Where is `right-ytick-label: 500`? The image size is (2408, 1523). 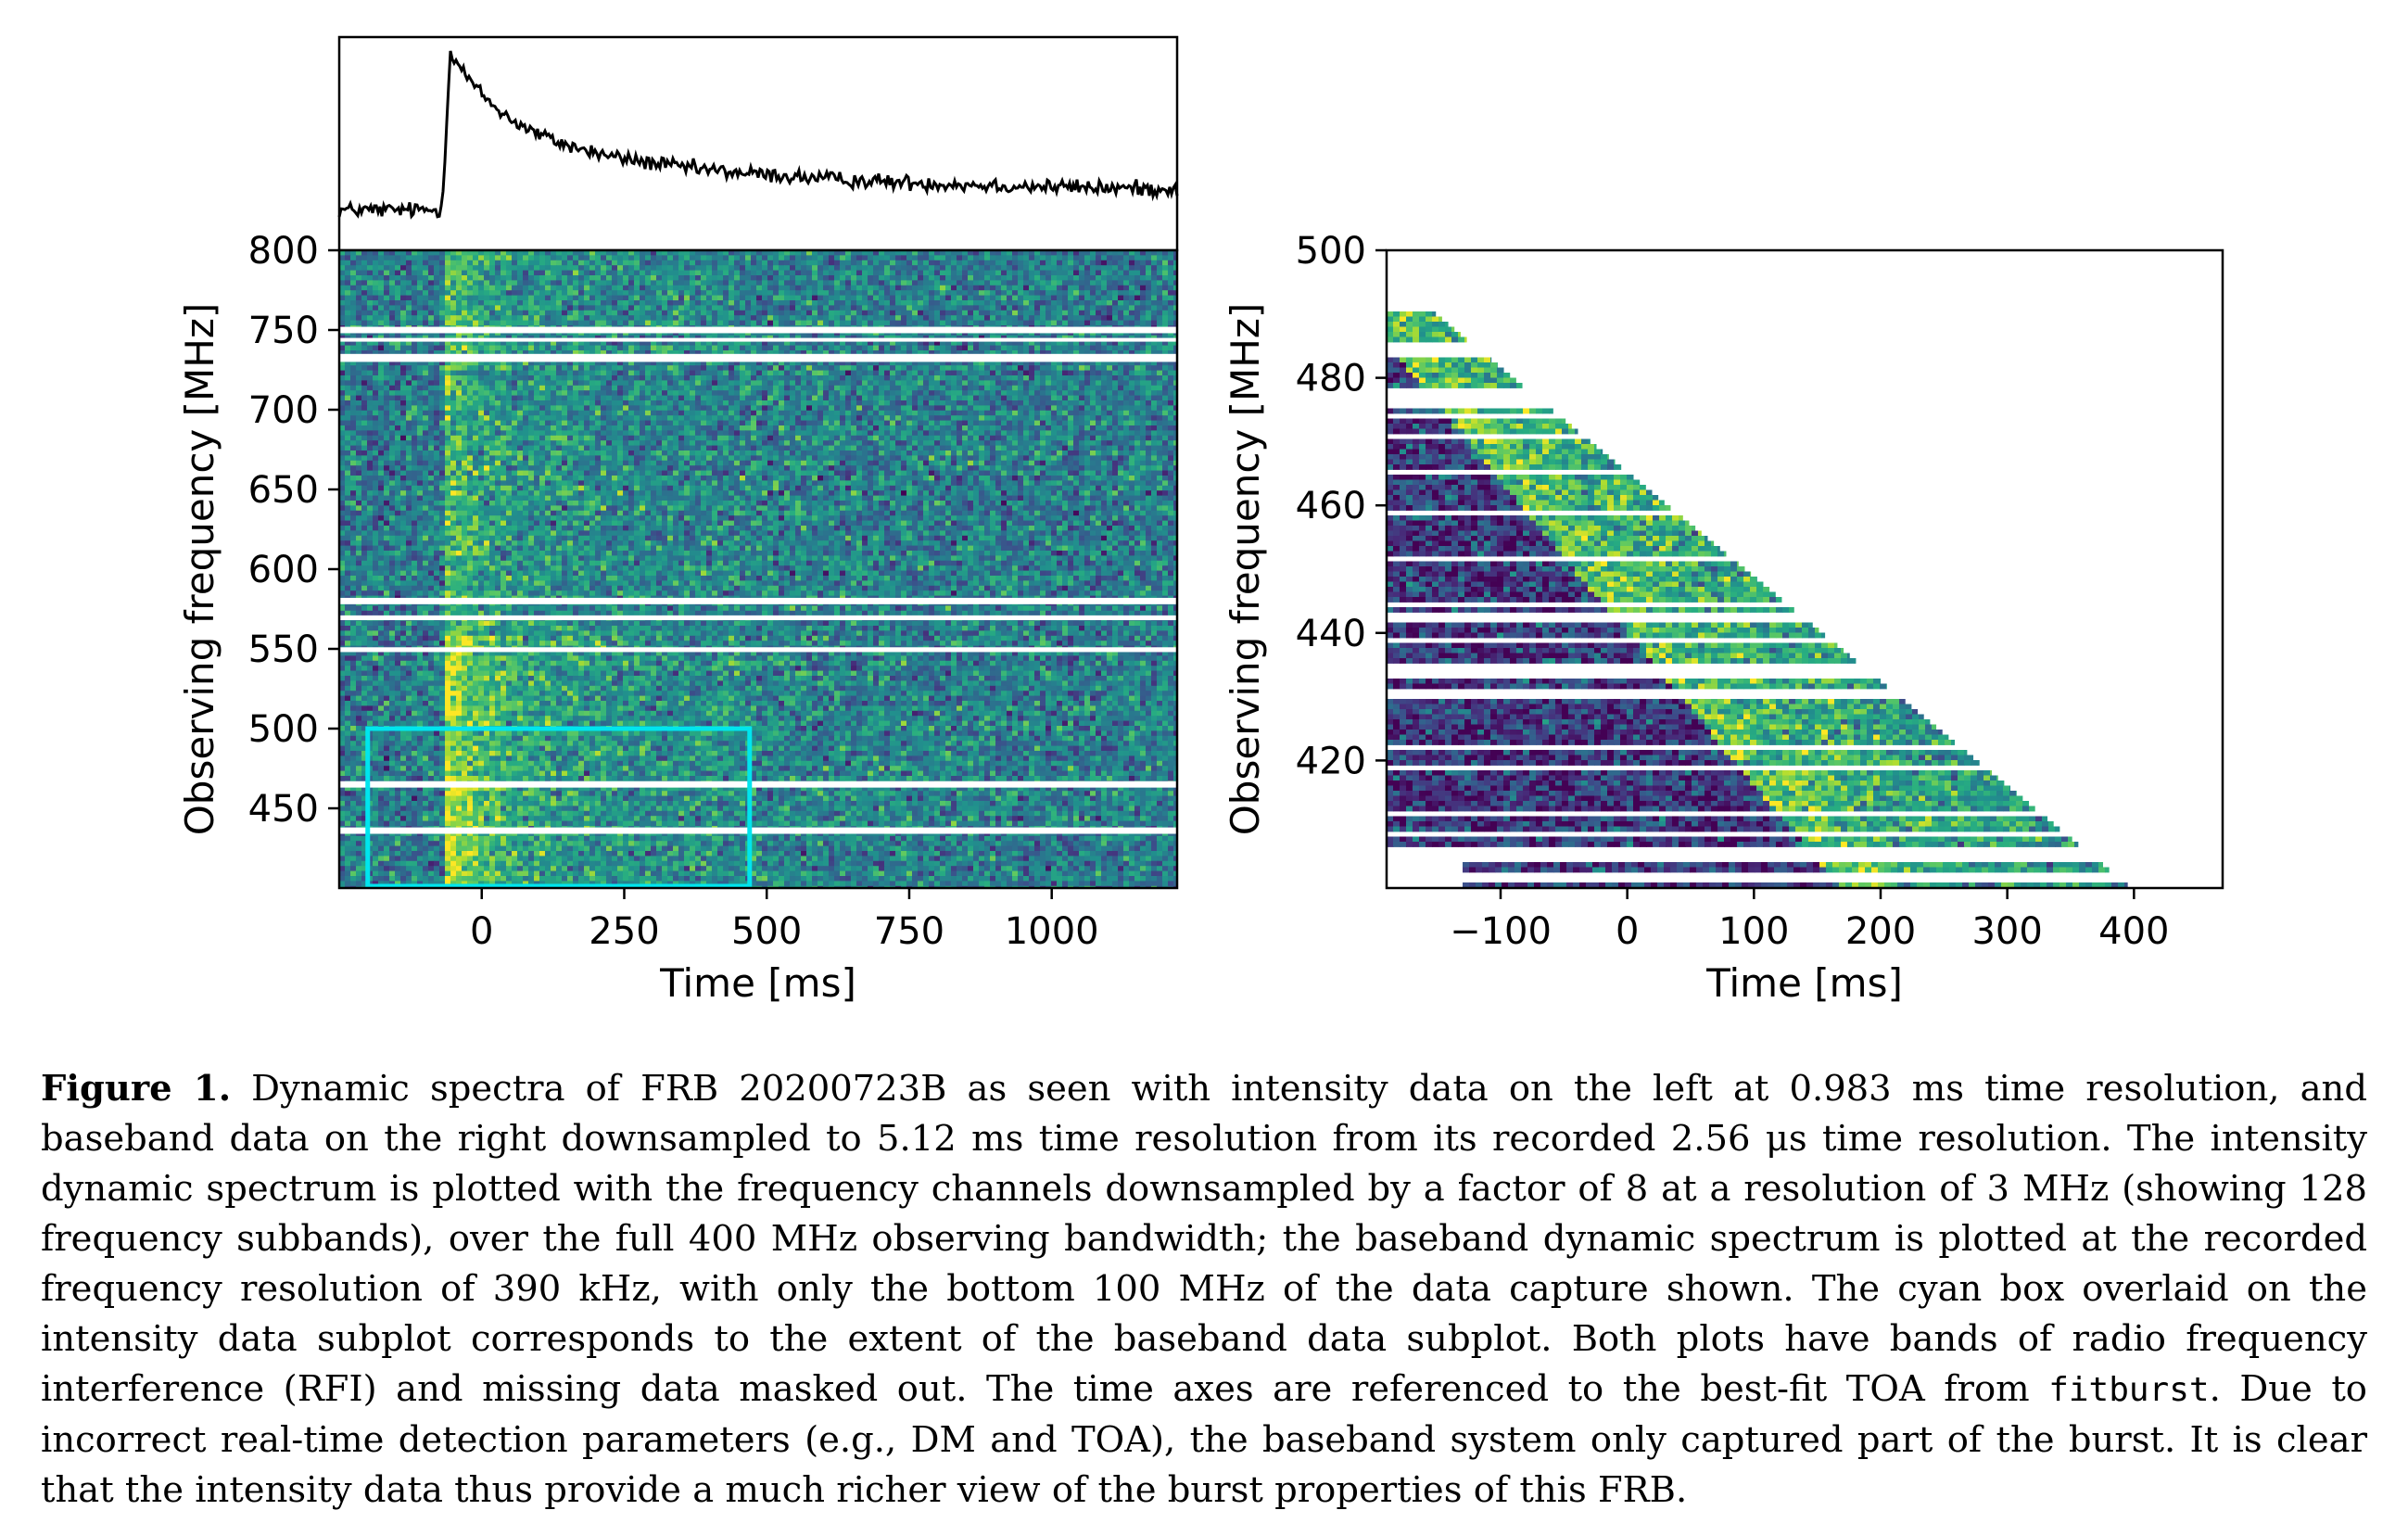
right-ytick-label: 500 is located at coordinates (1331, 251).